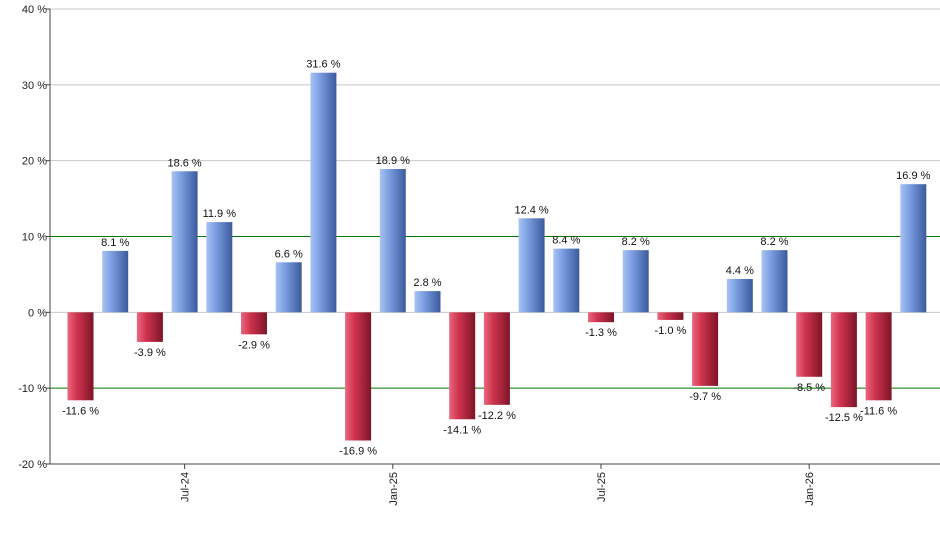 The height and width of the screenshot is (550, 940). I want to click on bar-value-label: -12.2 %, so click(497, 416).